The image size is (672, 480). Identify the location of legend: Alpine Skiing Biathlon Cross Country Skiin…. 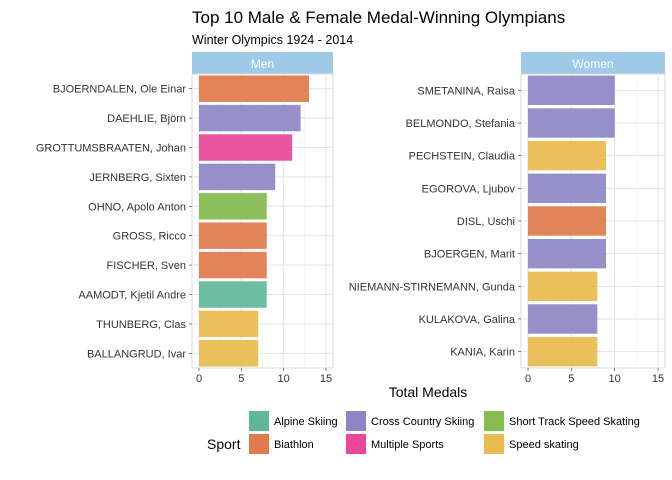
(444, 432).